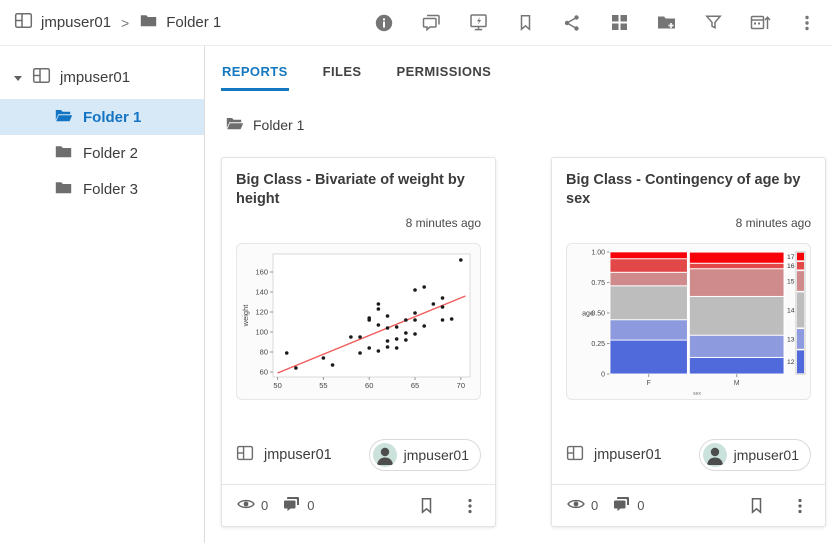 Image resolution: width=832 pixels, height=544 pixels. I want to click on sidebar-item-label: Folder 2, so click(111, 153).